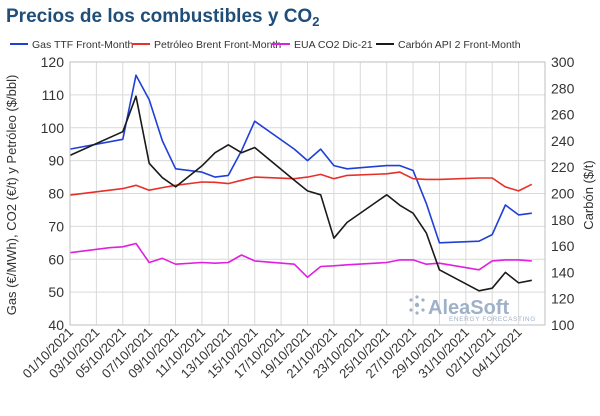 Image resolution: width=600 pixels, height=416 pixels. What do you see at coordinates (56, 161) in the screenshot?
I see `y-left-tick-label: 90` at bounding box center [56, 161].